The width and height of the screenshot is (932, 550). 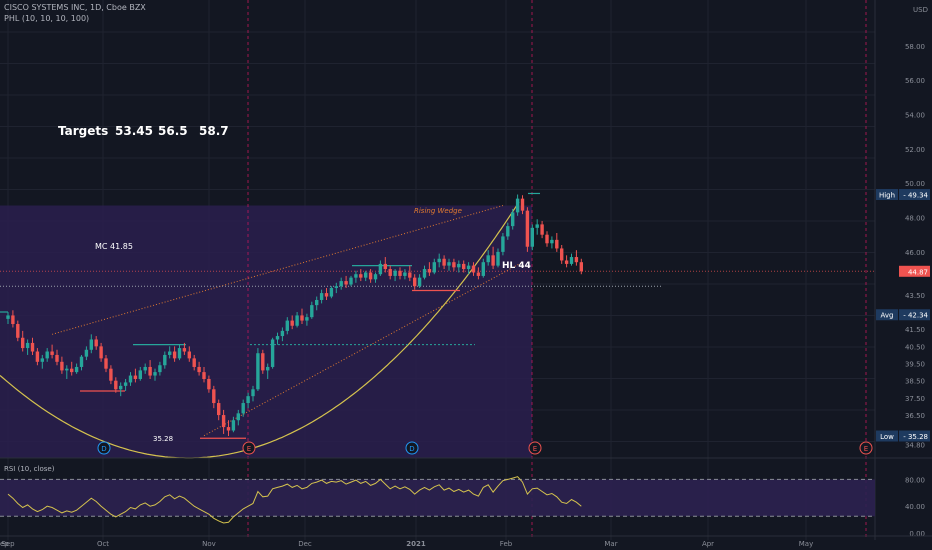 I want to click on last-price-badge-box, so click(x=914, y=271).